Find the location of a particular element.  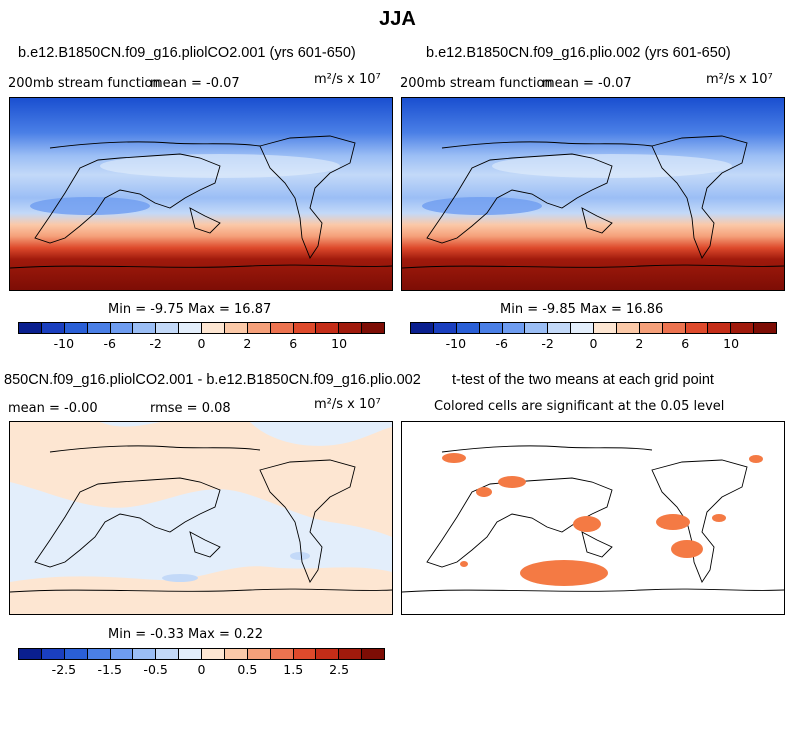

panel2-mean-label: mean = -0.07 is located at coordinates (587, 83).